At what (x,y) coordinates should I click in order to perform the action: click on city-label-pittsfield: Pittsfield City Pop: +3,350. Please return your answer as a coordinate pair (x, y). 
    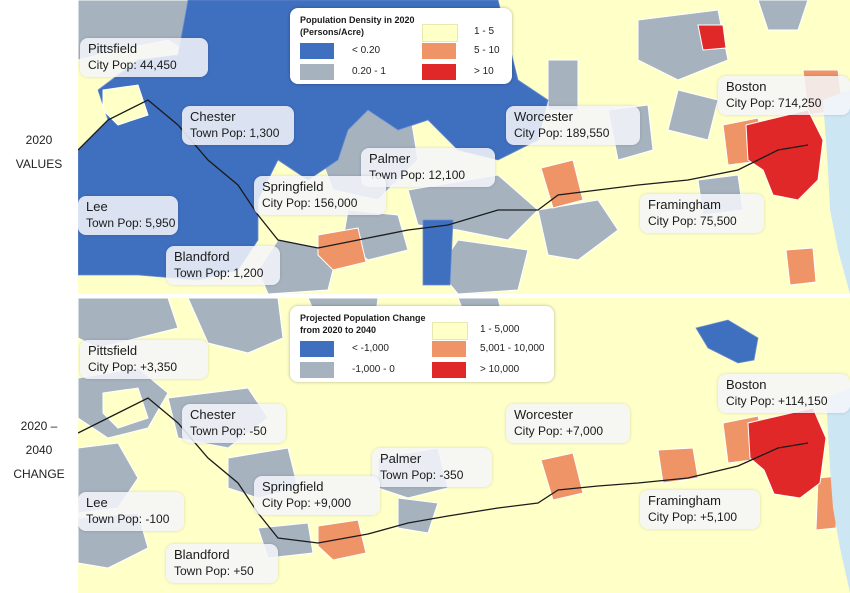
    Looking at the image, I should click on (144, 359).